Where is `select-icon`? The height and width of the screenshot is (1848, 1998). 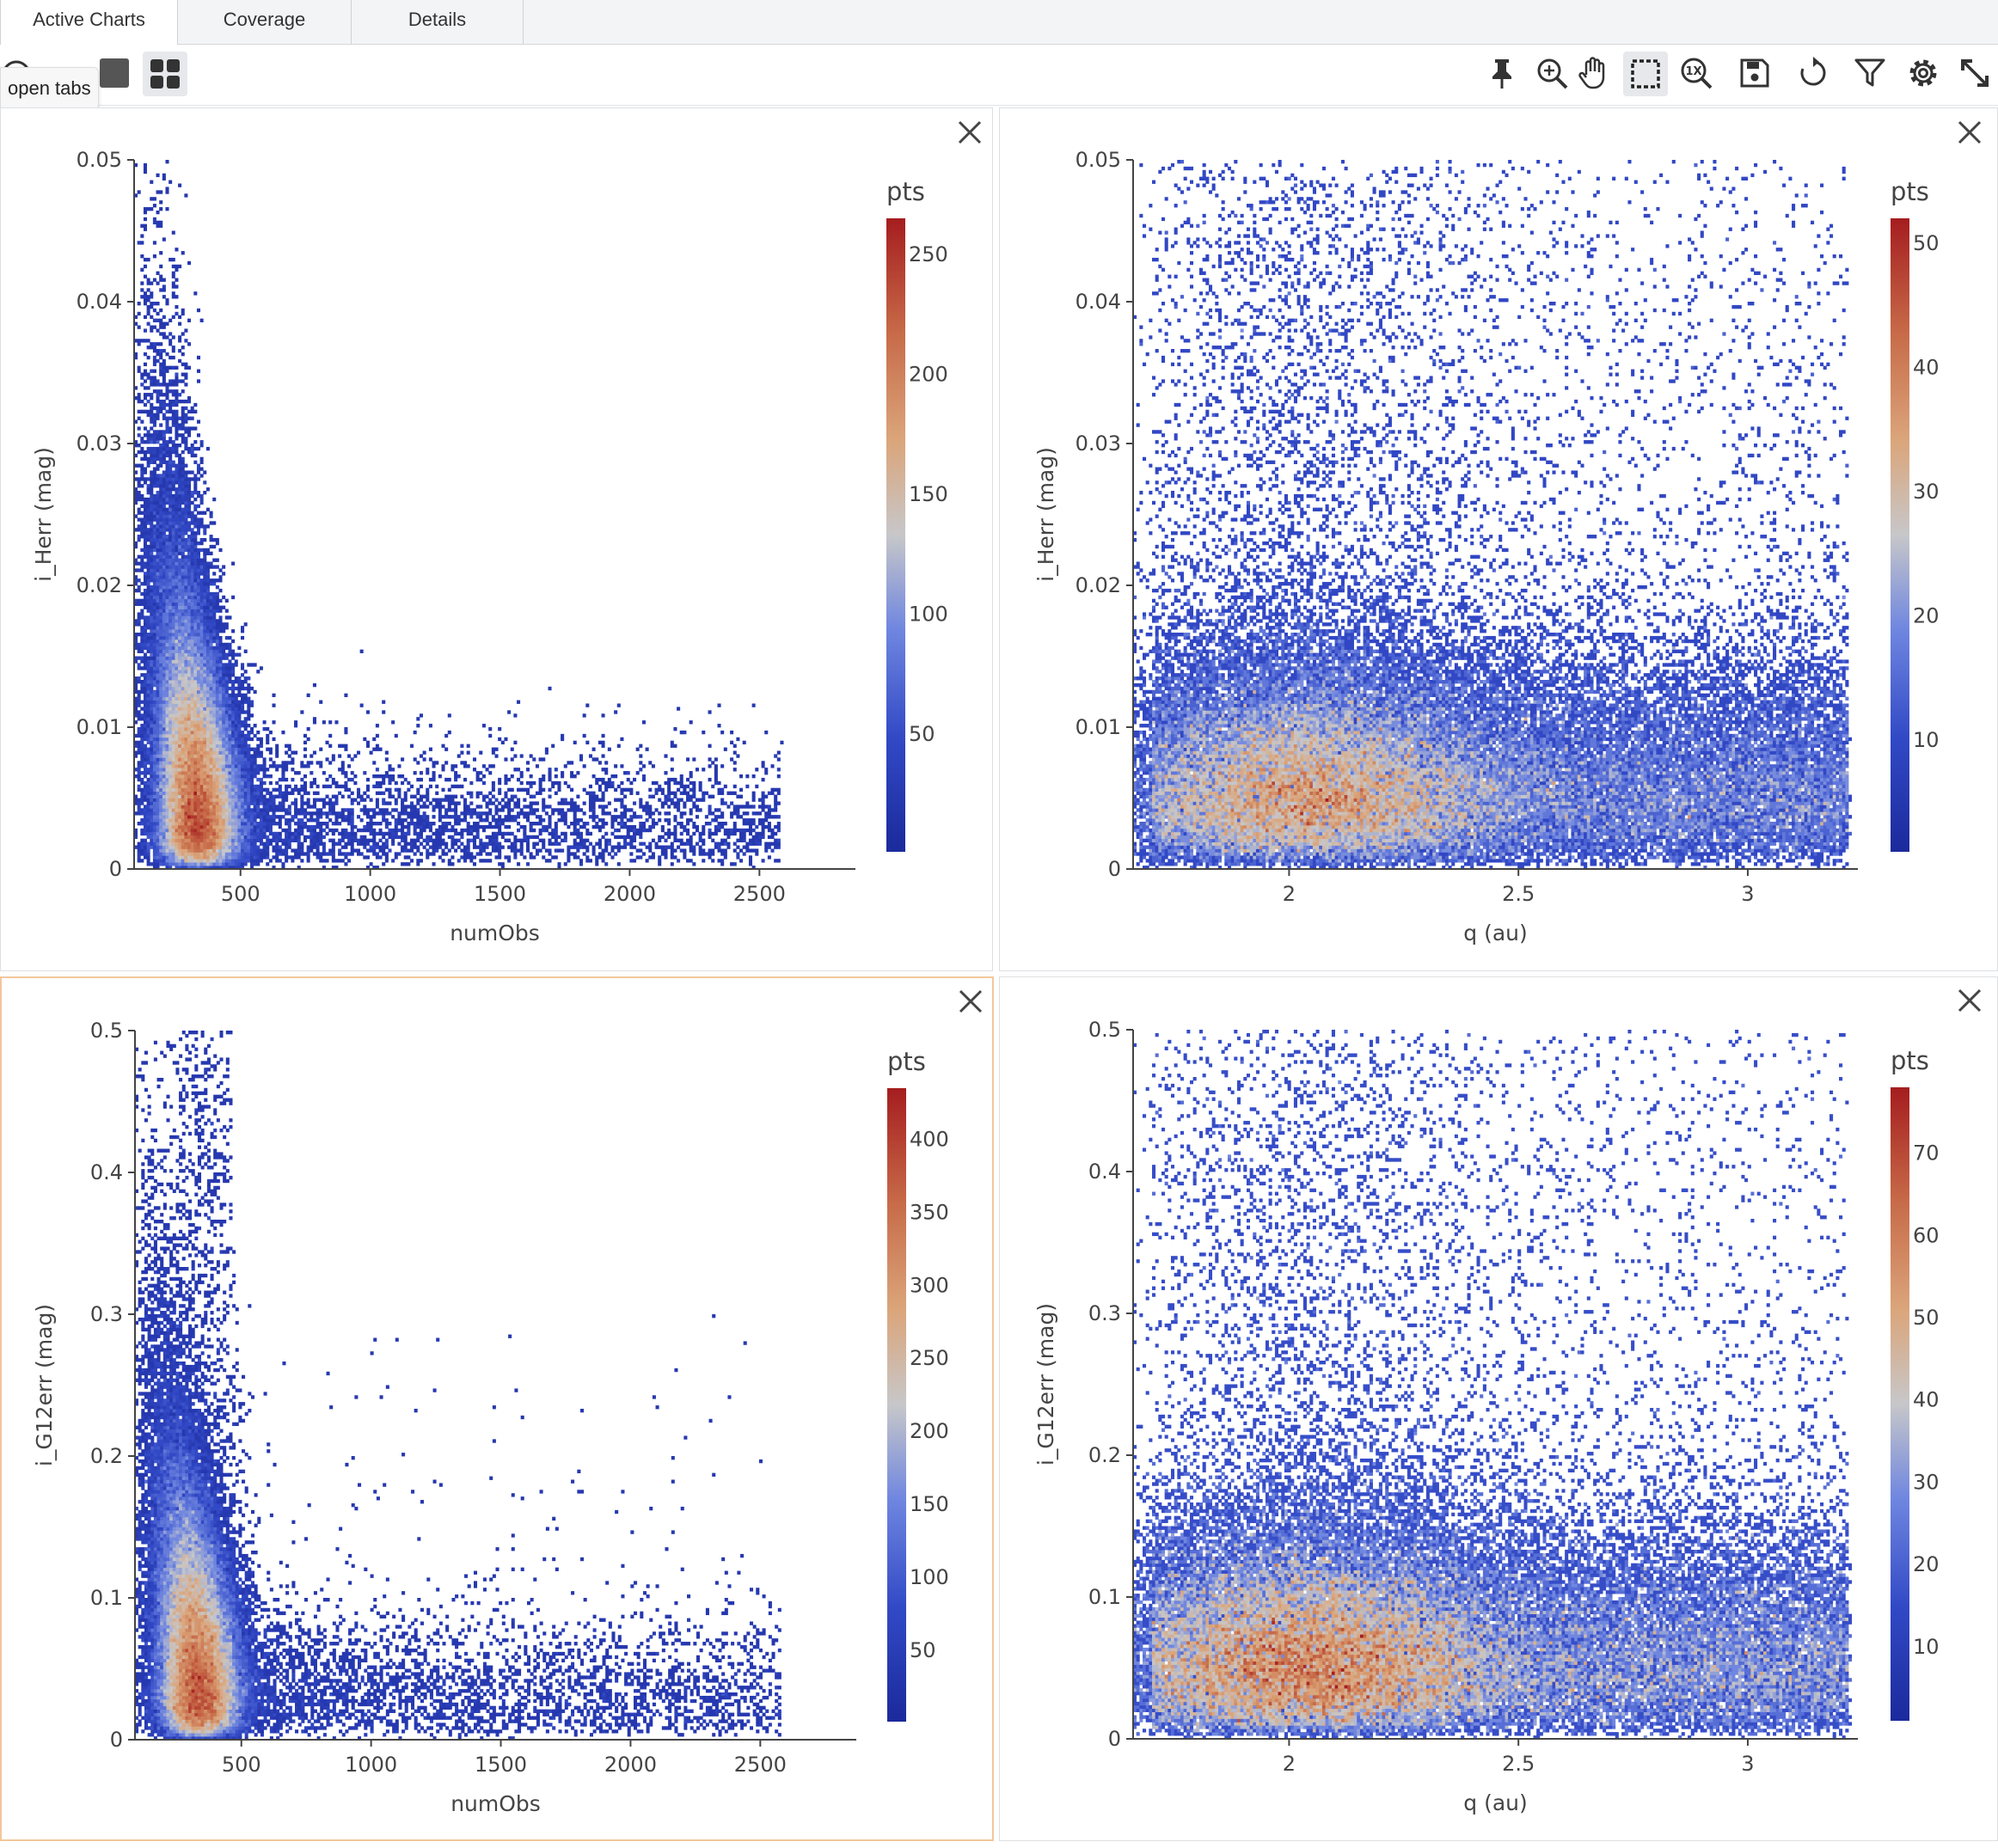
select-icon is located at coordinates (1645, 74).